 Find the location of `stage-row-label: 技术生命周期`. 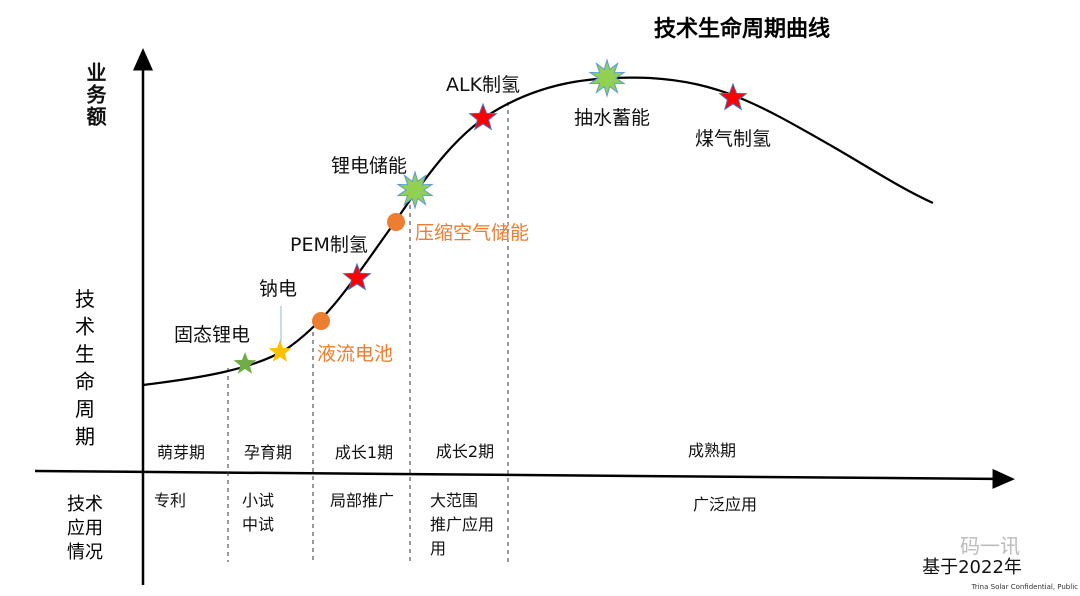

stage-row-label: 技术生命周期 is located at coordinates (85, 368).